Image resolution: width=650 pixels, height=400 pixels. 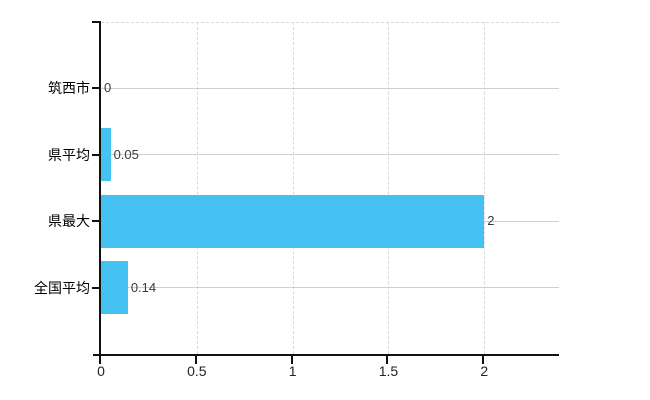 What do you see at coordinates (143, 287) in the screenshot?
I see `bar-value-label: 0.14` at bounding box center [143, 287].